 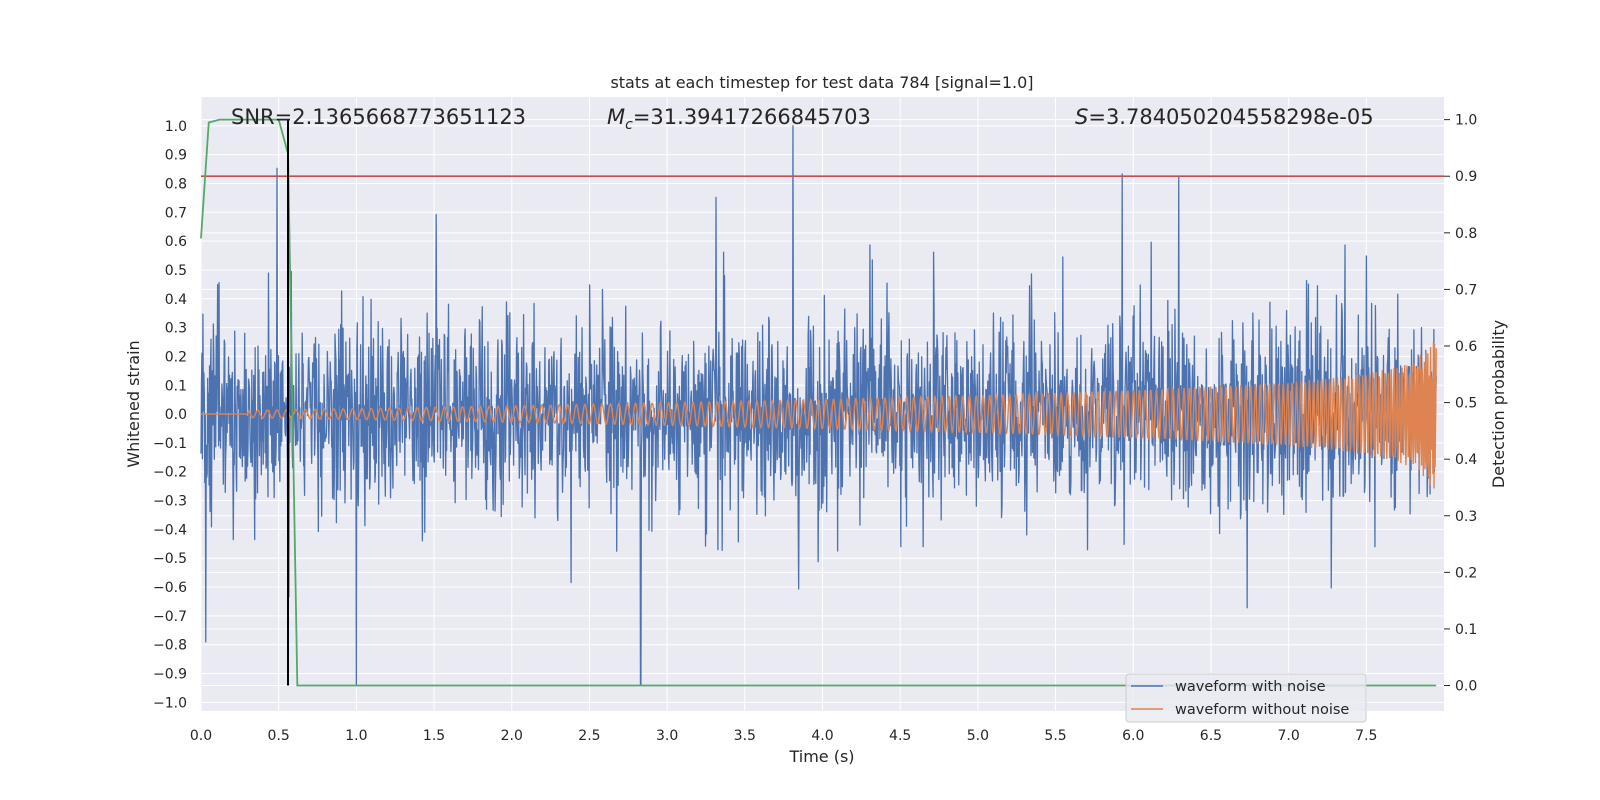 What do you see at coordinates (629, 125) in the screenshot?
I see `mc-subscript: c` at bounding box center [629, 125].